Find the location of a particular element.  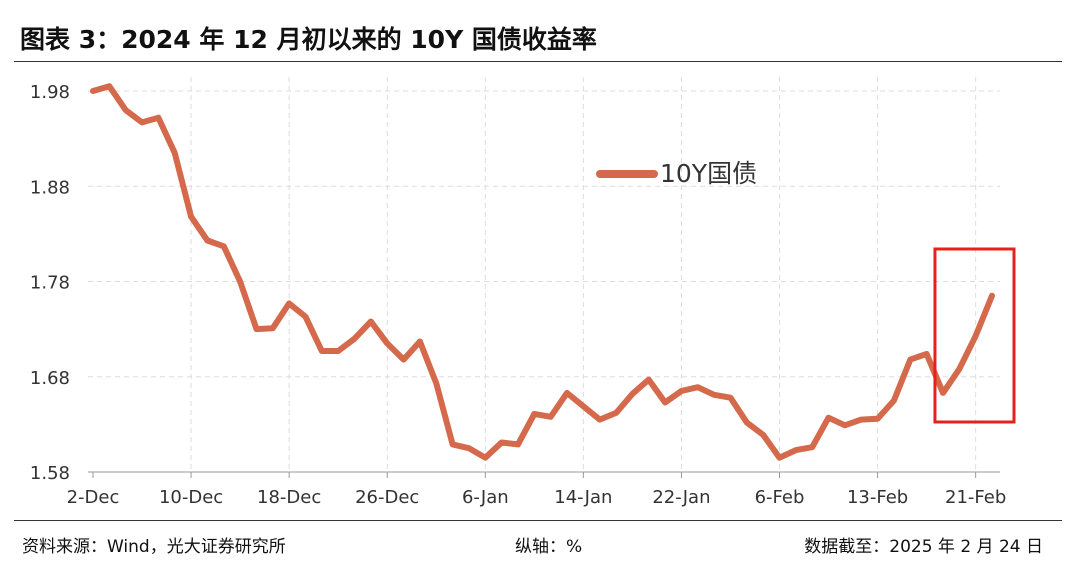

chart-title: 图表 3：2024 年 12 月初以来的 10Y 国债收益率 is located at coordinates (308, 39).